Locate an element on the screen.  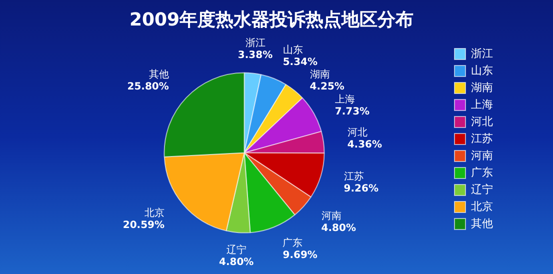
data-label: 20.59% is located at coordinates (143, 226).